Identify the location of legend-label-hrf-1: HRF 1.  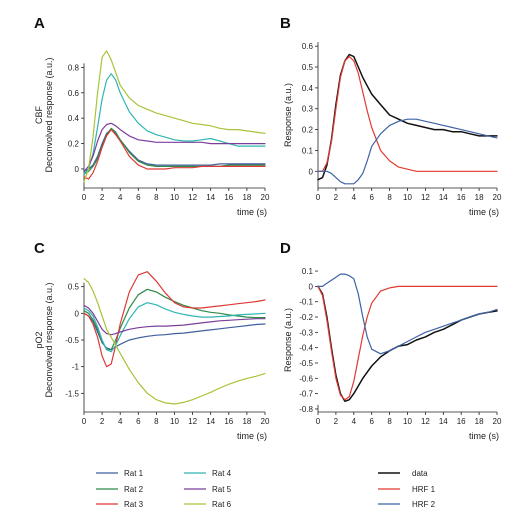
(424, 489).